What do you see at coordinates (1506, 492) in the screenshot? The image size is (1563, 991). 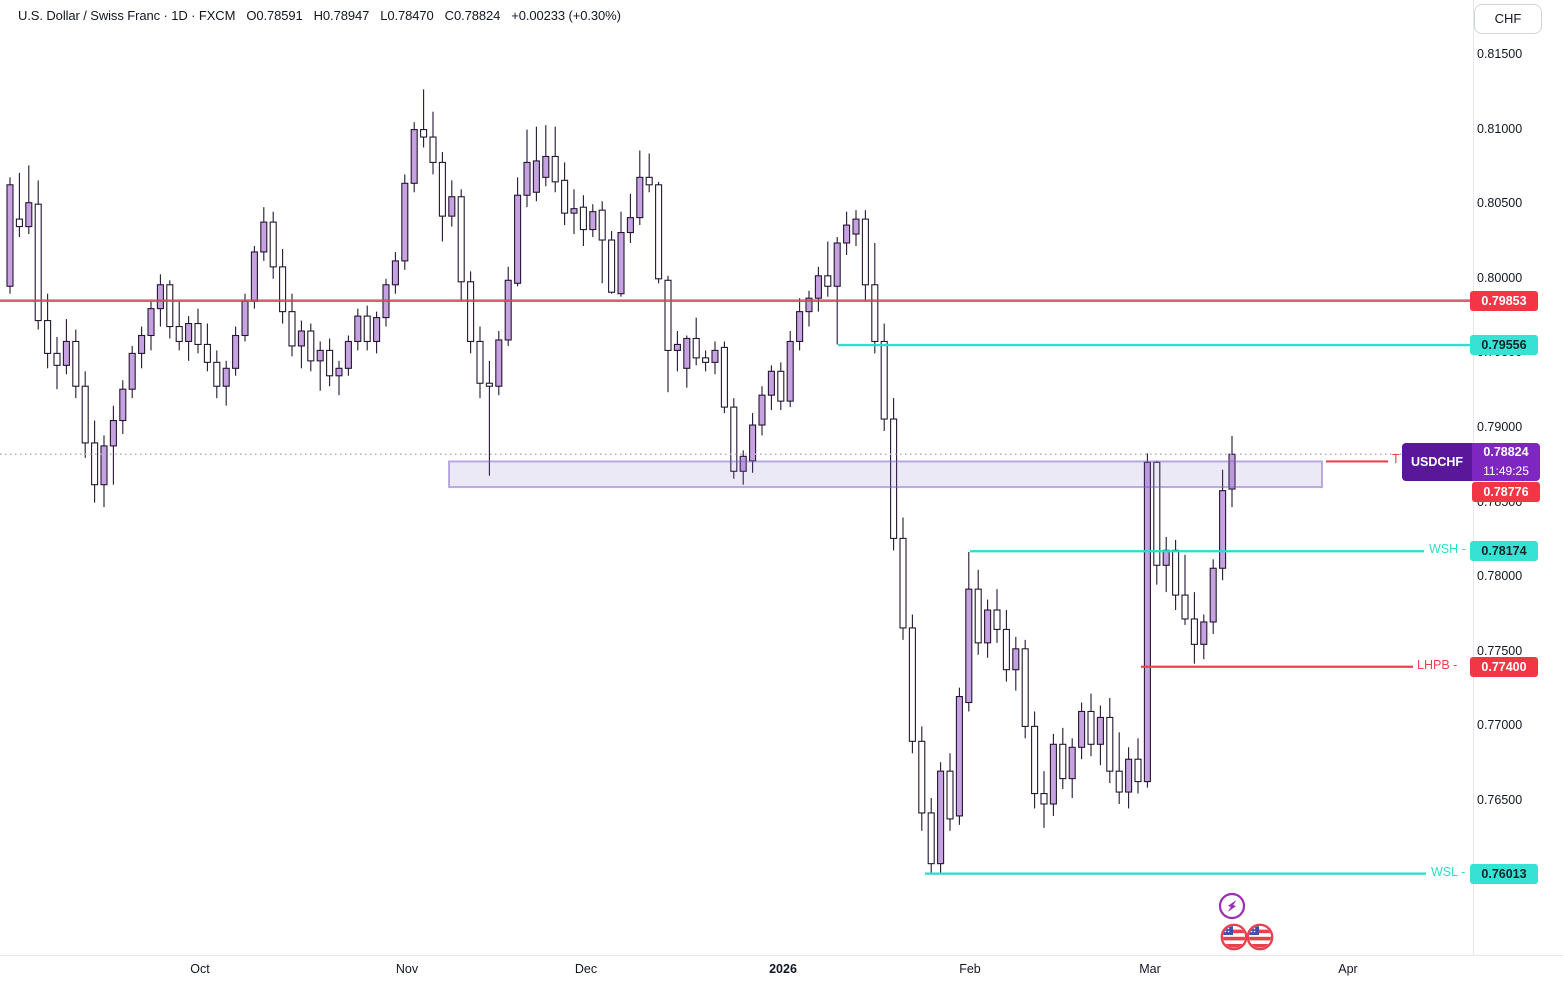 I see `secondary-price-badge: 0.78776` at bounding box center [1506, 492].